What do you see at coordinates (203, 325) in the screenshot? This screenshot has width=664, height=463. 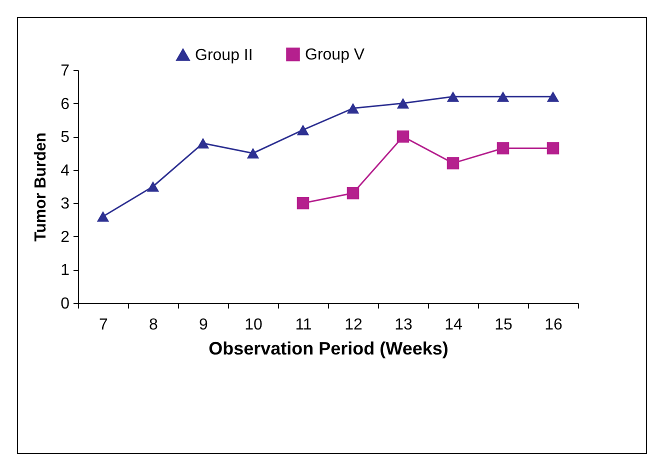 I see `x-tick-label: 9` at bounding box center [203, 325].